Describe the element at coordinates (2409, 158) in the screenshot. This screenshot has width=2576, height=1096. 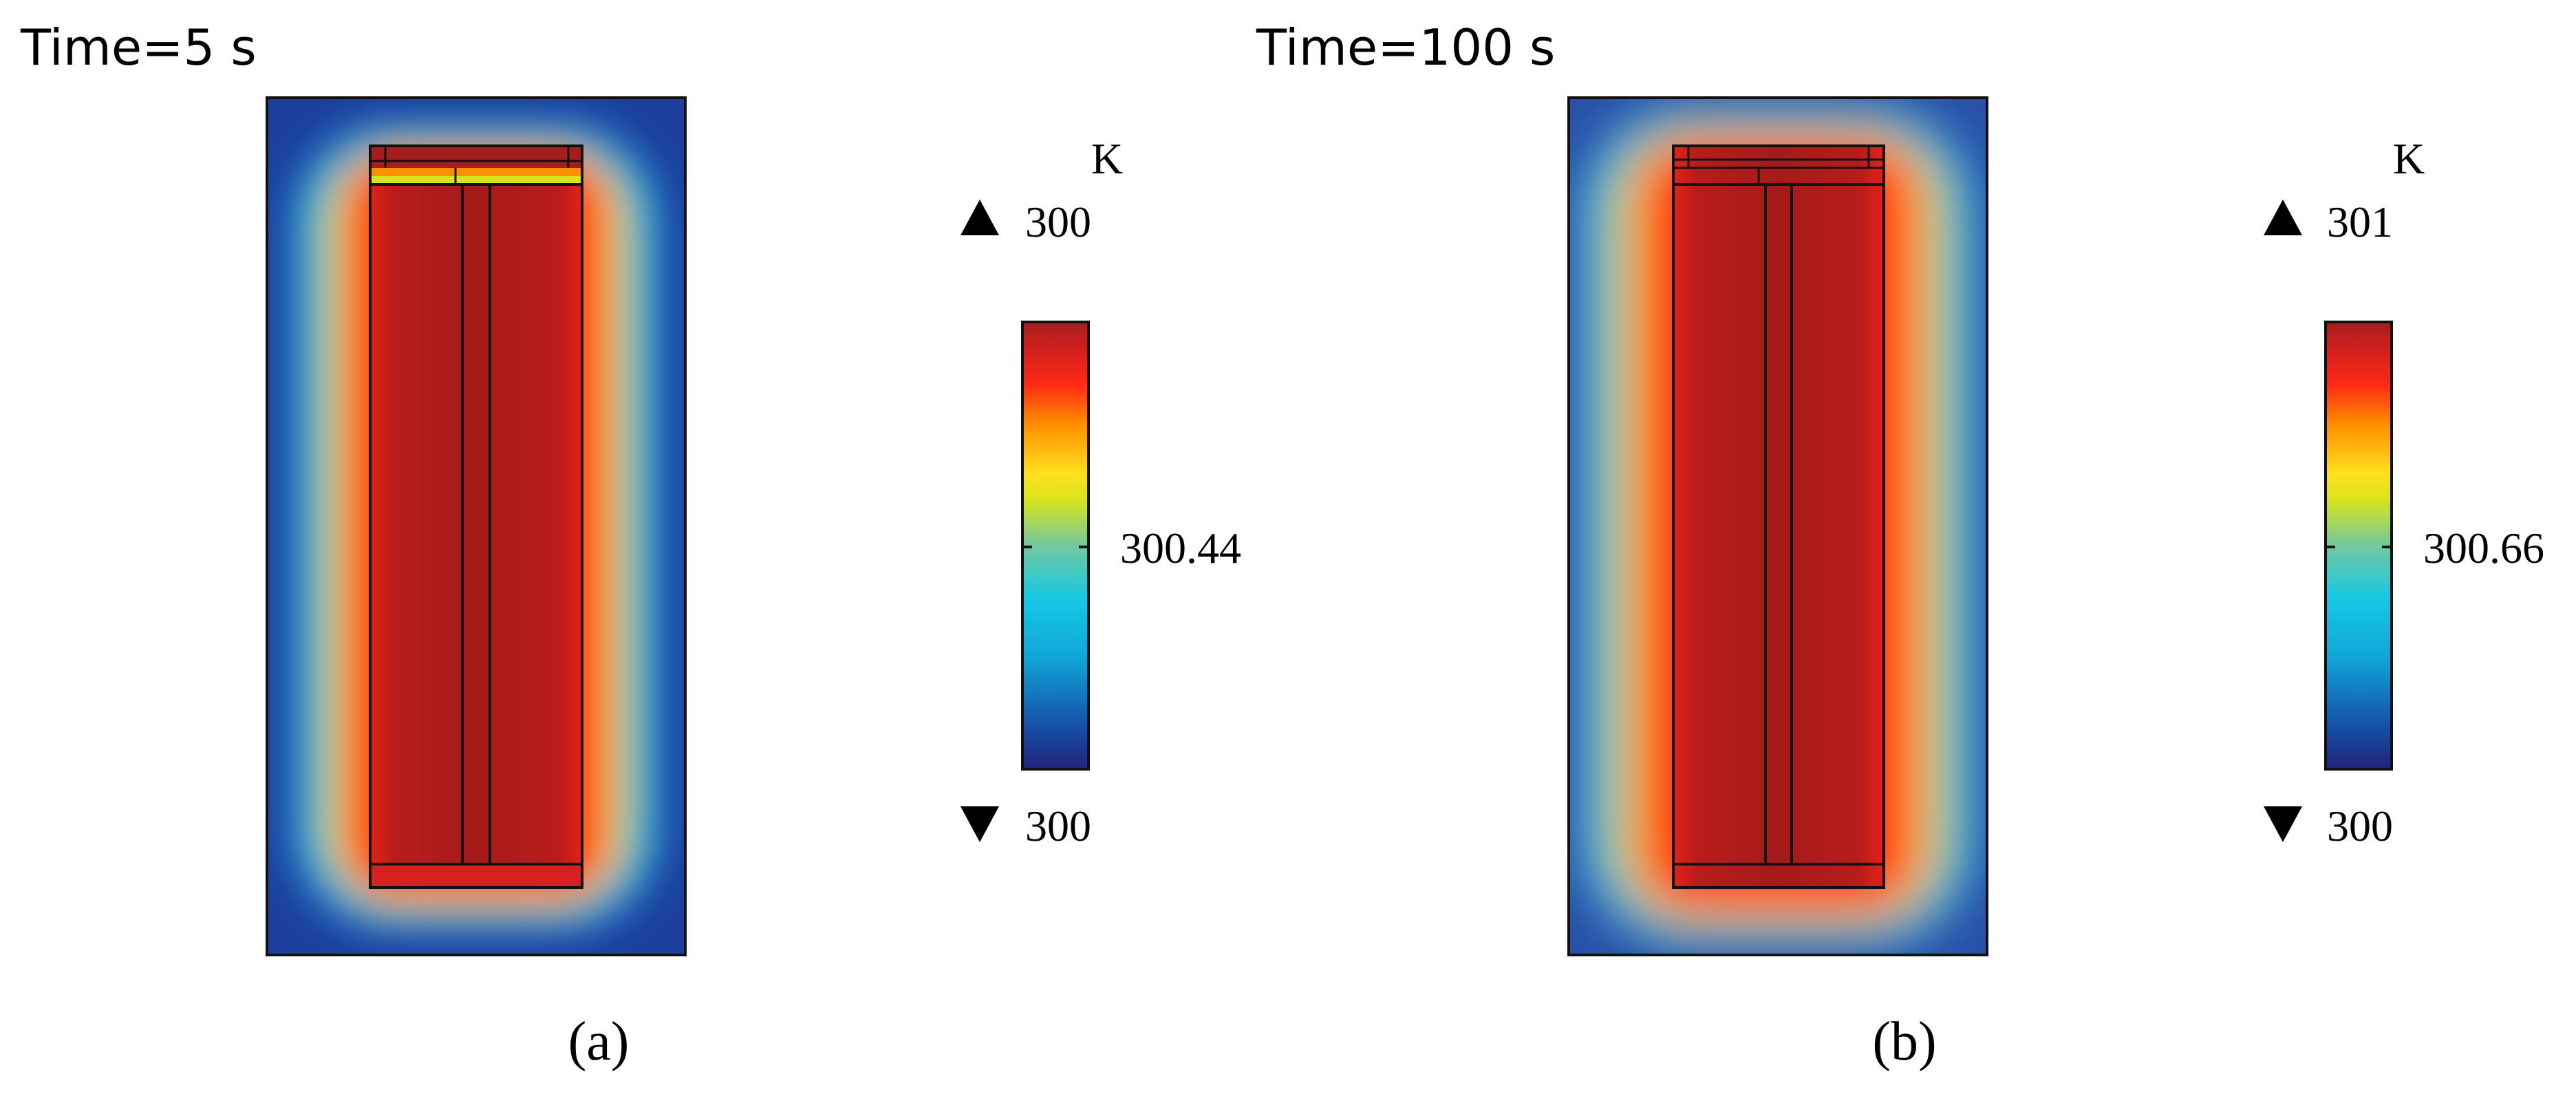
I see `colorbar-unit-b: K` at that location.